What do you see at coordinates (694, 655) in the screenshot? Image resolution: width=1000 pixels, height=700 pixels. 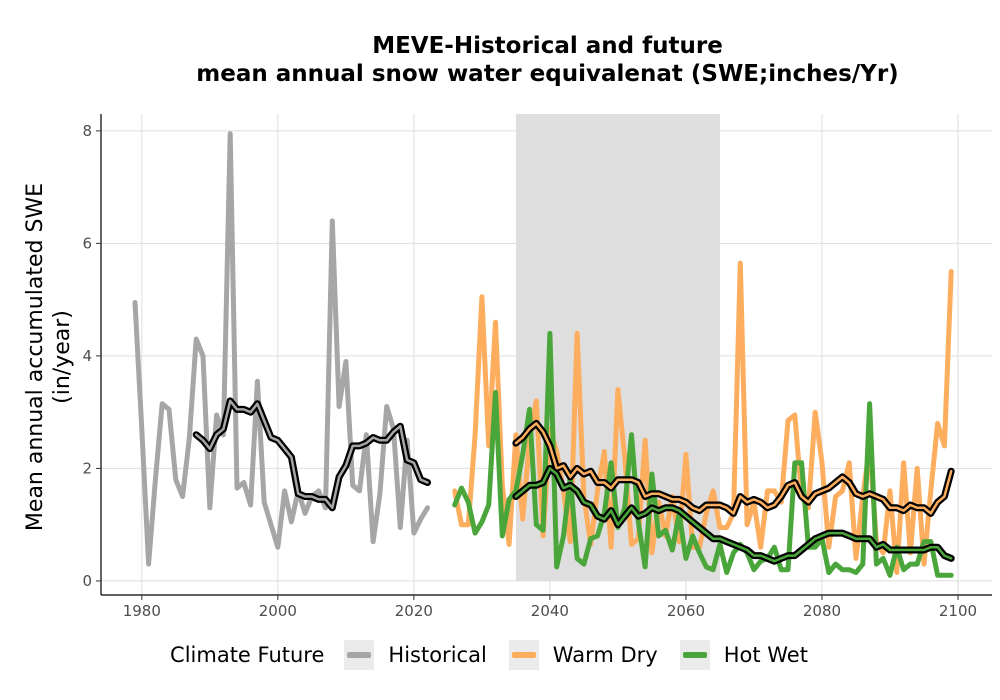 I see `legend-key-hot-wet` at bounding box center [694, 655].